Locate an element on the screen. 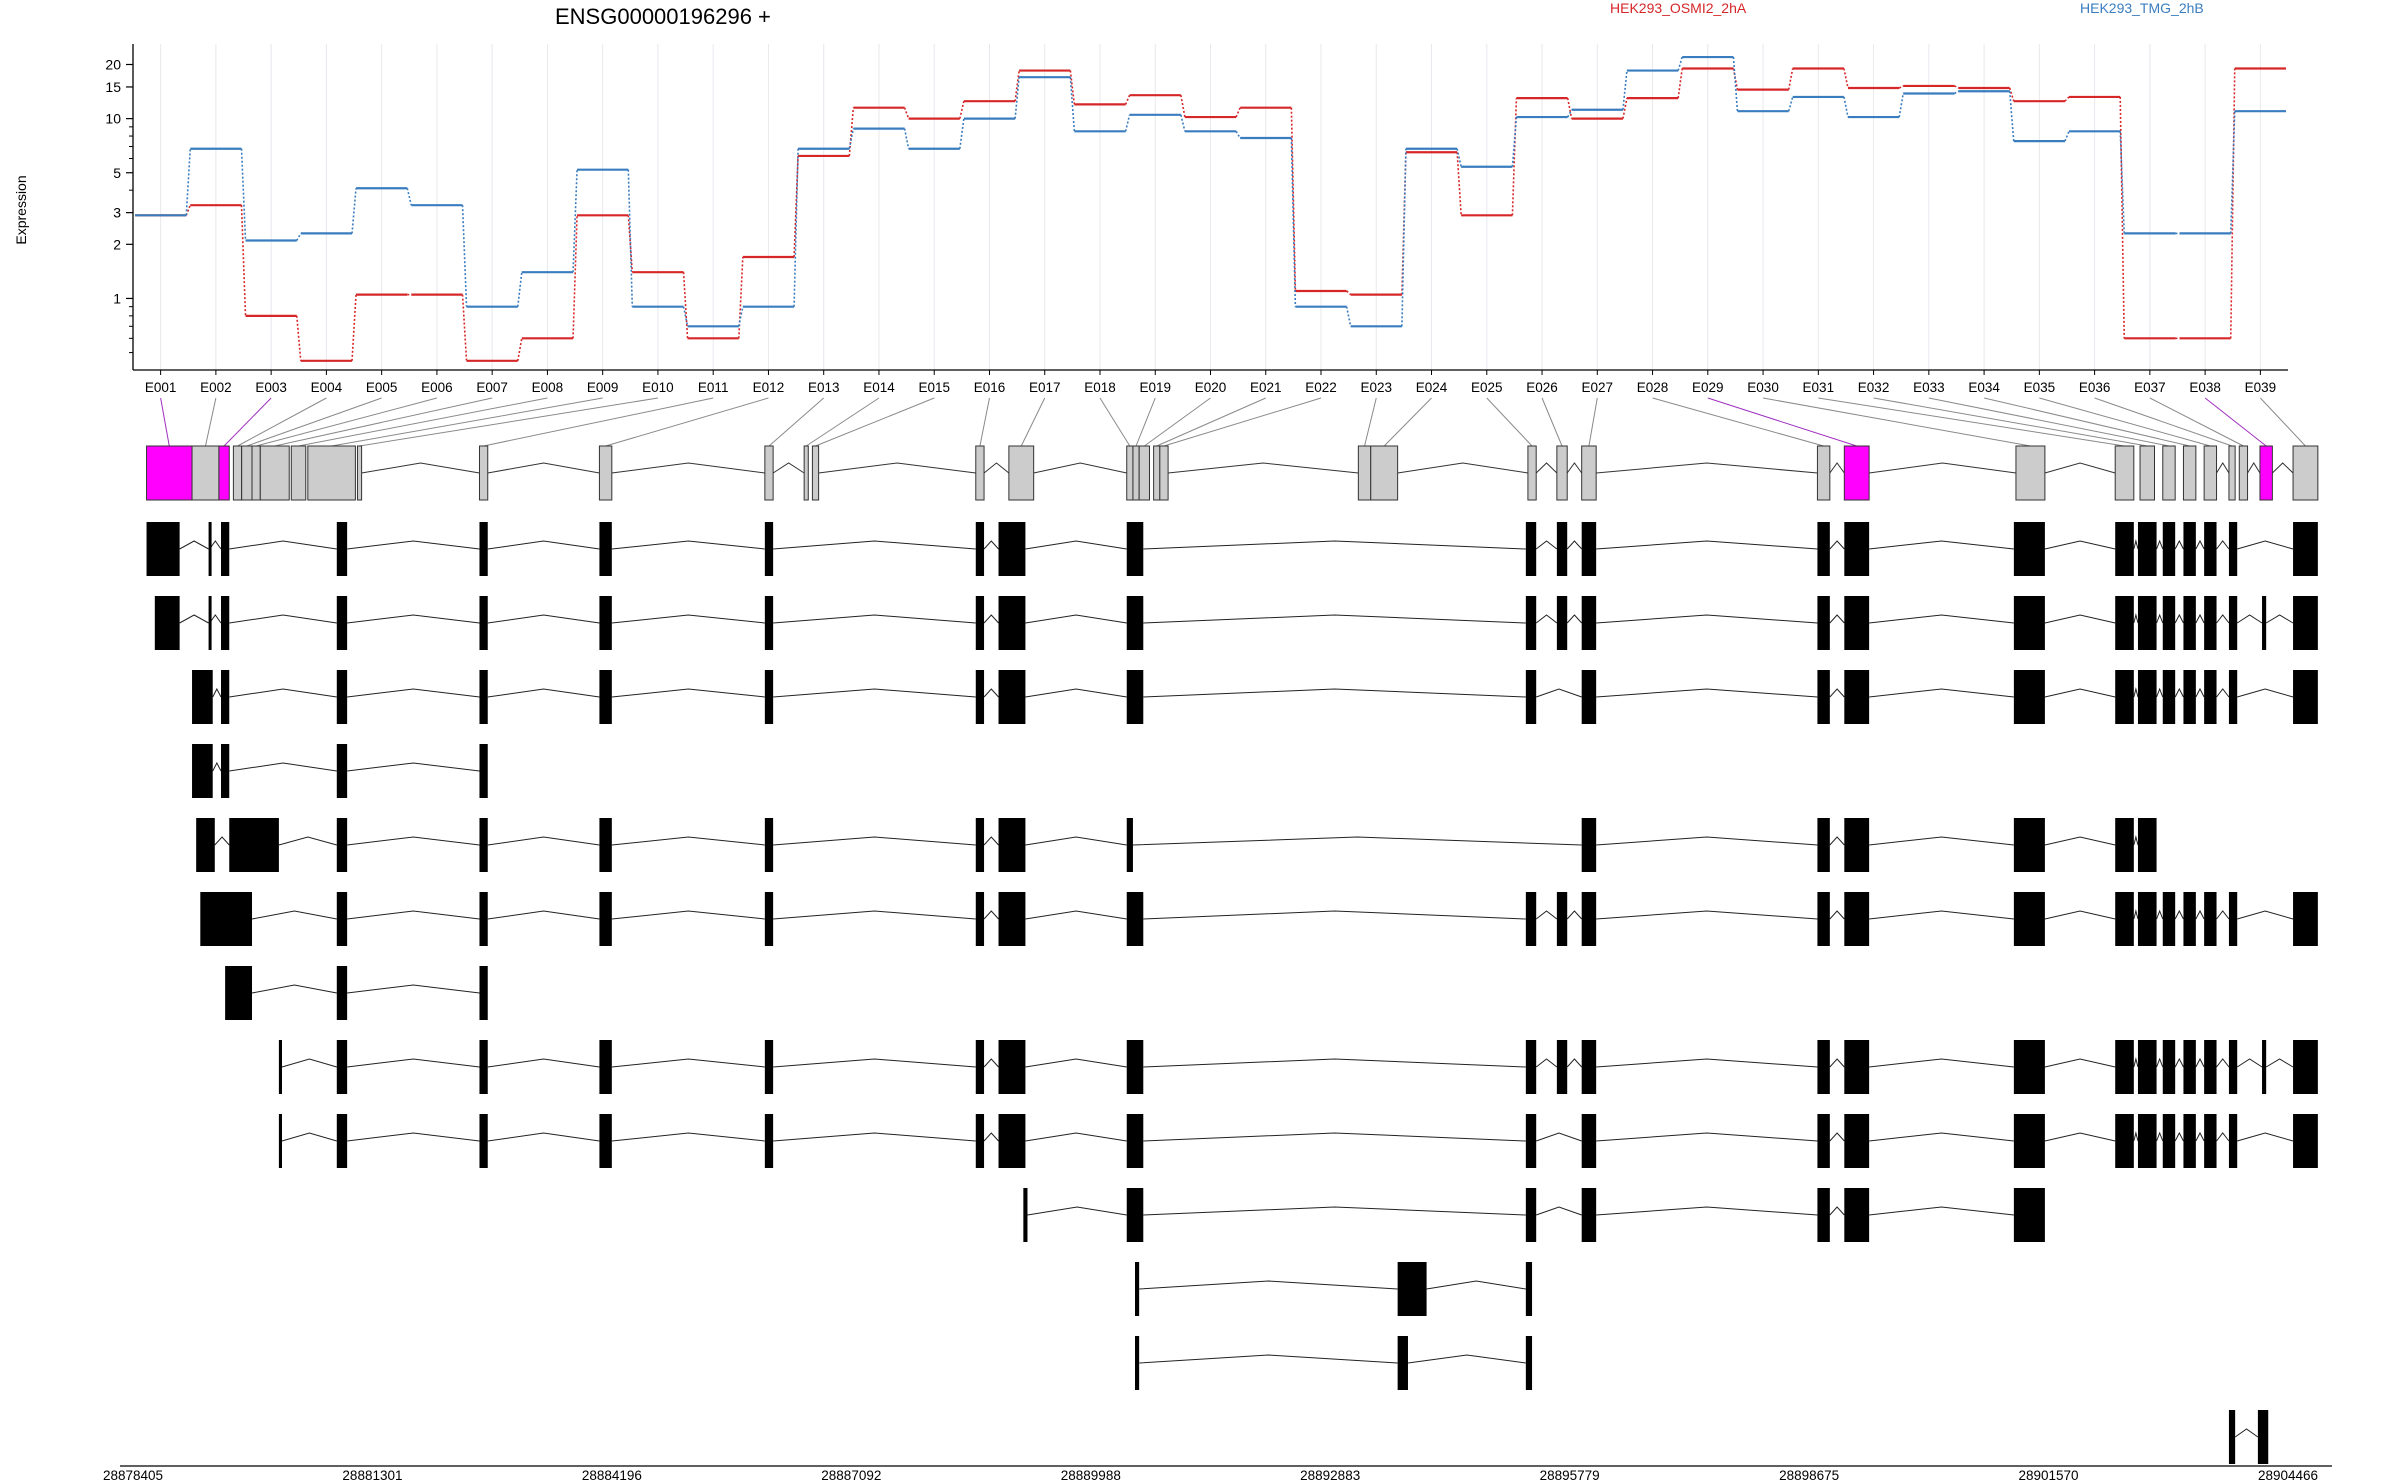  coord-tick-label: 28904466 is located at coordinates (2288, 1474).